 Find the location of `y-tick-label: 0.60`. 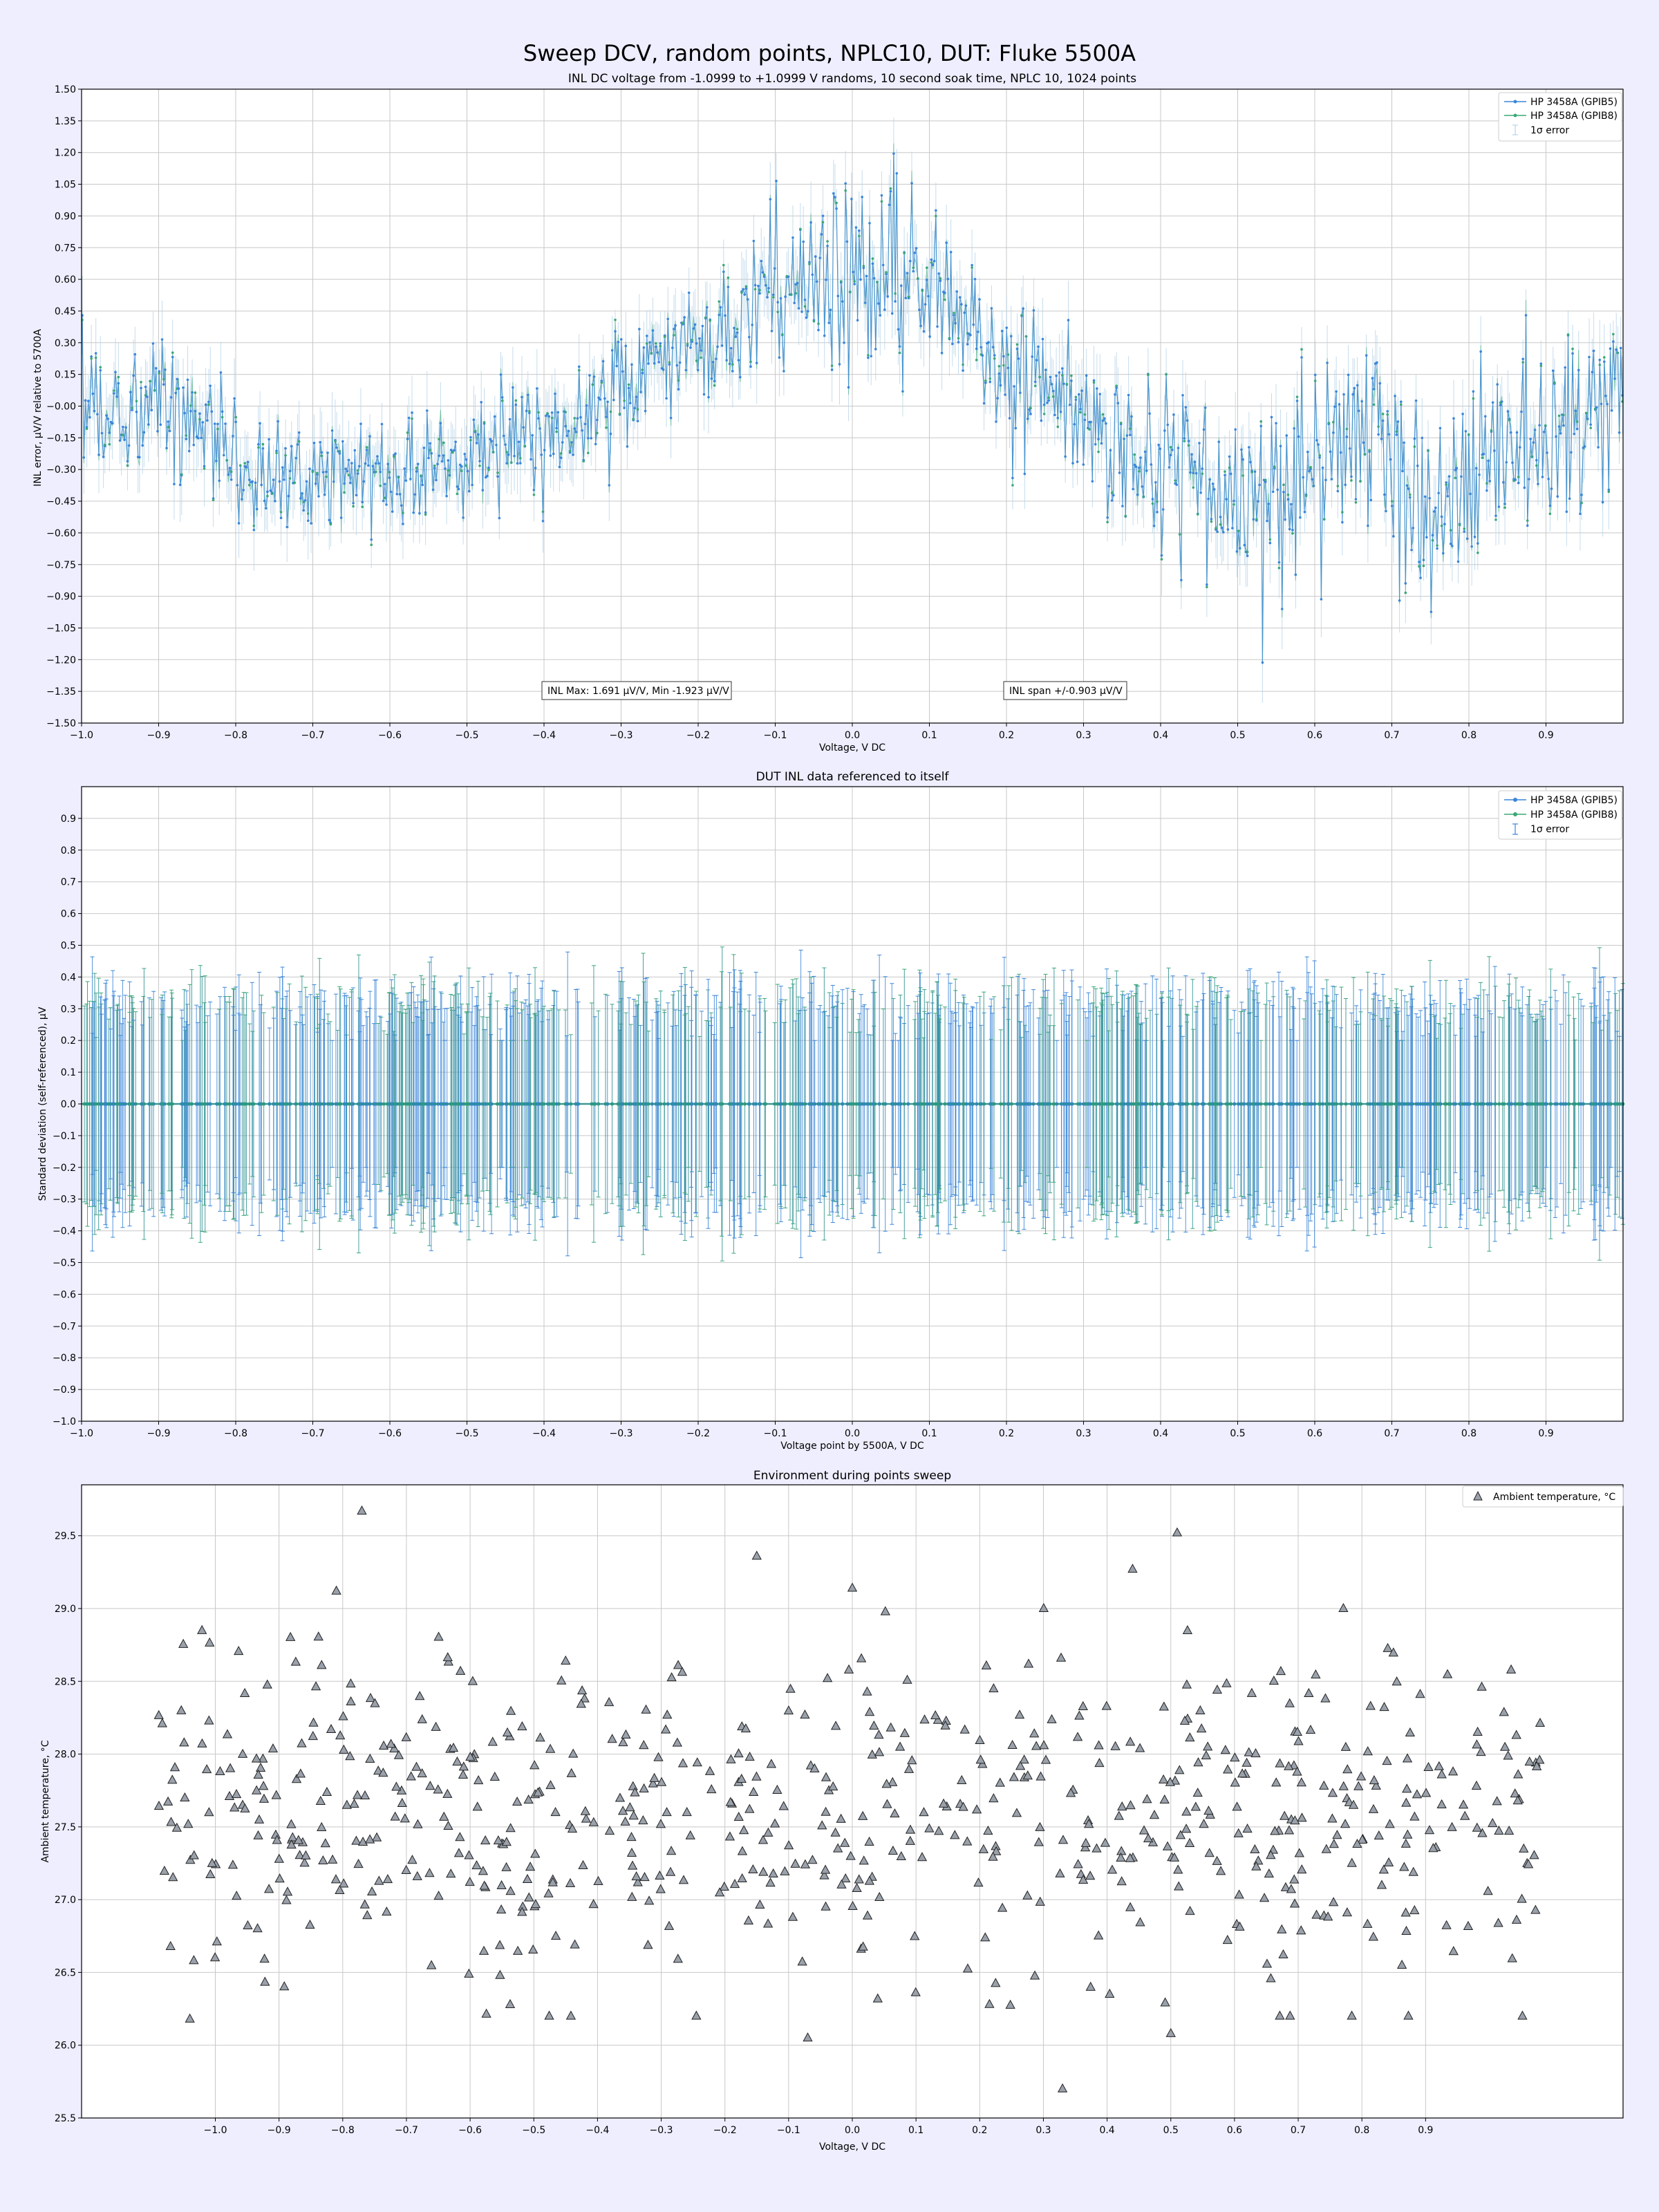

y-tick-label: 0.60 is located at coordinates (65, 279).